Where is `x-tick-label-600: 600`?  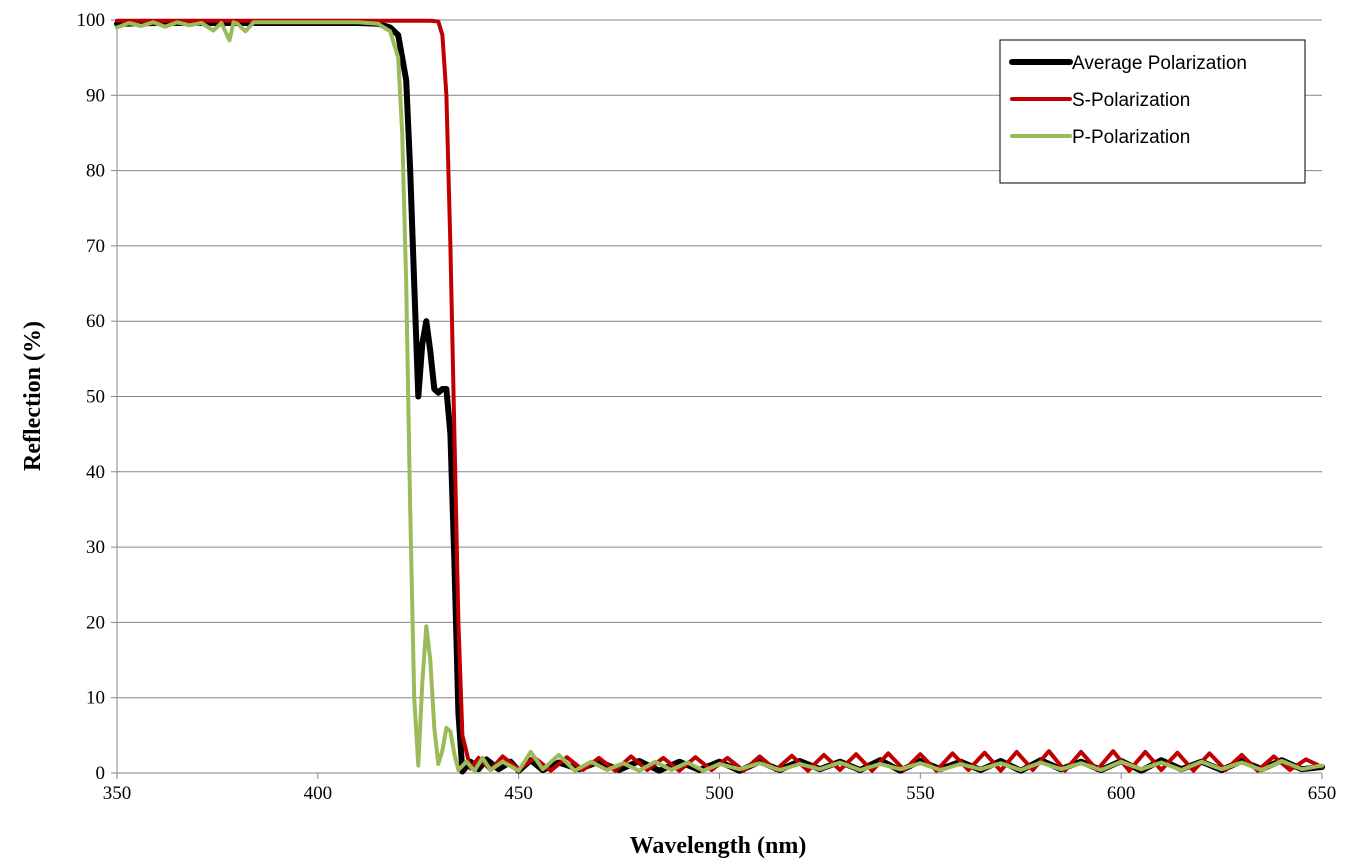 x-tick-label-600: 600 is located at coordinates (1121, 793).